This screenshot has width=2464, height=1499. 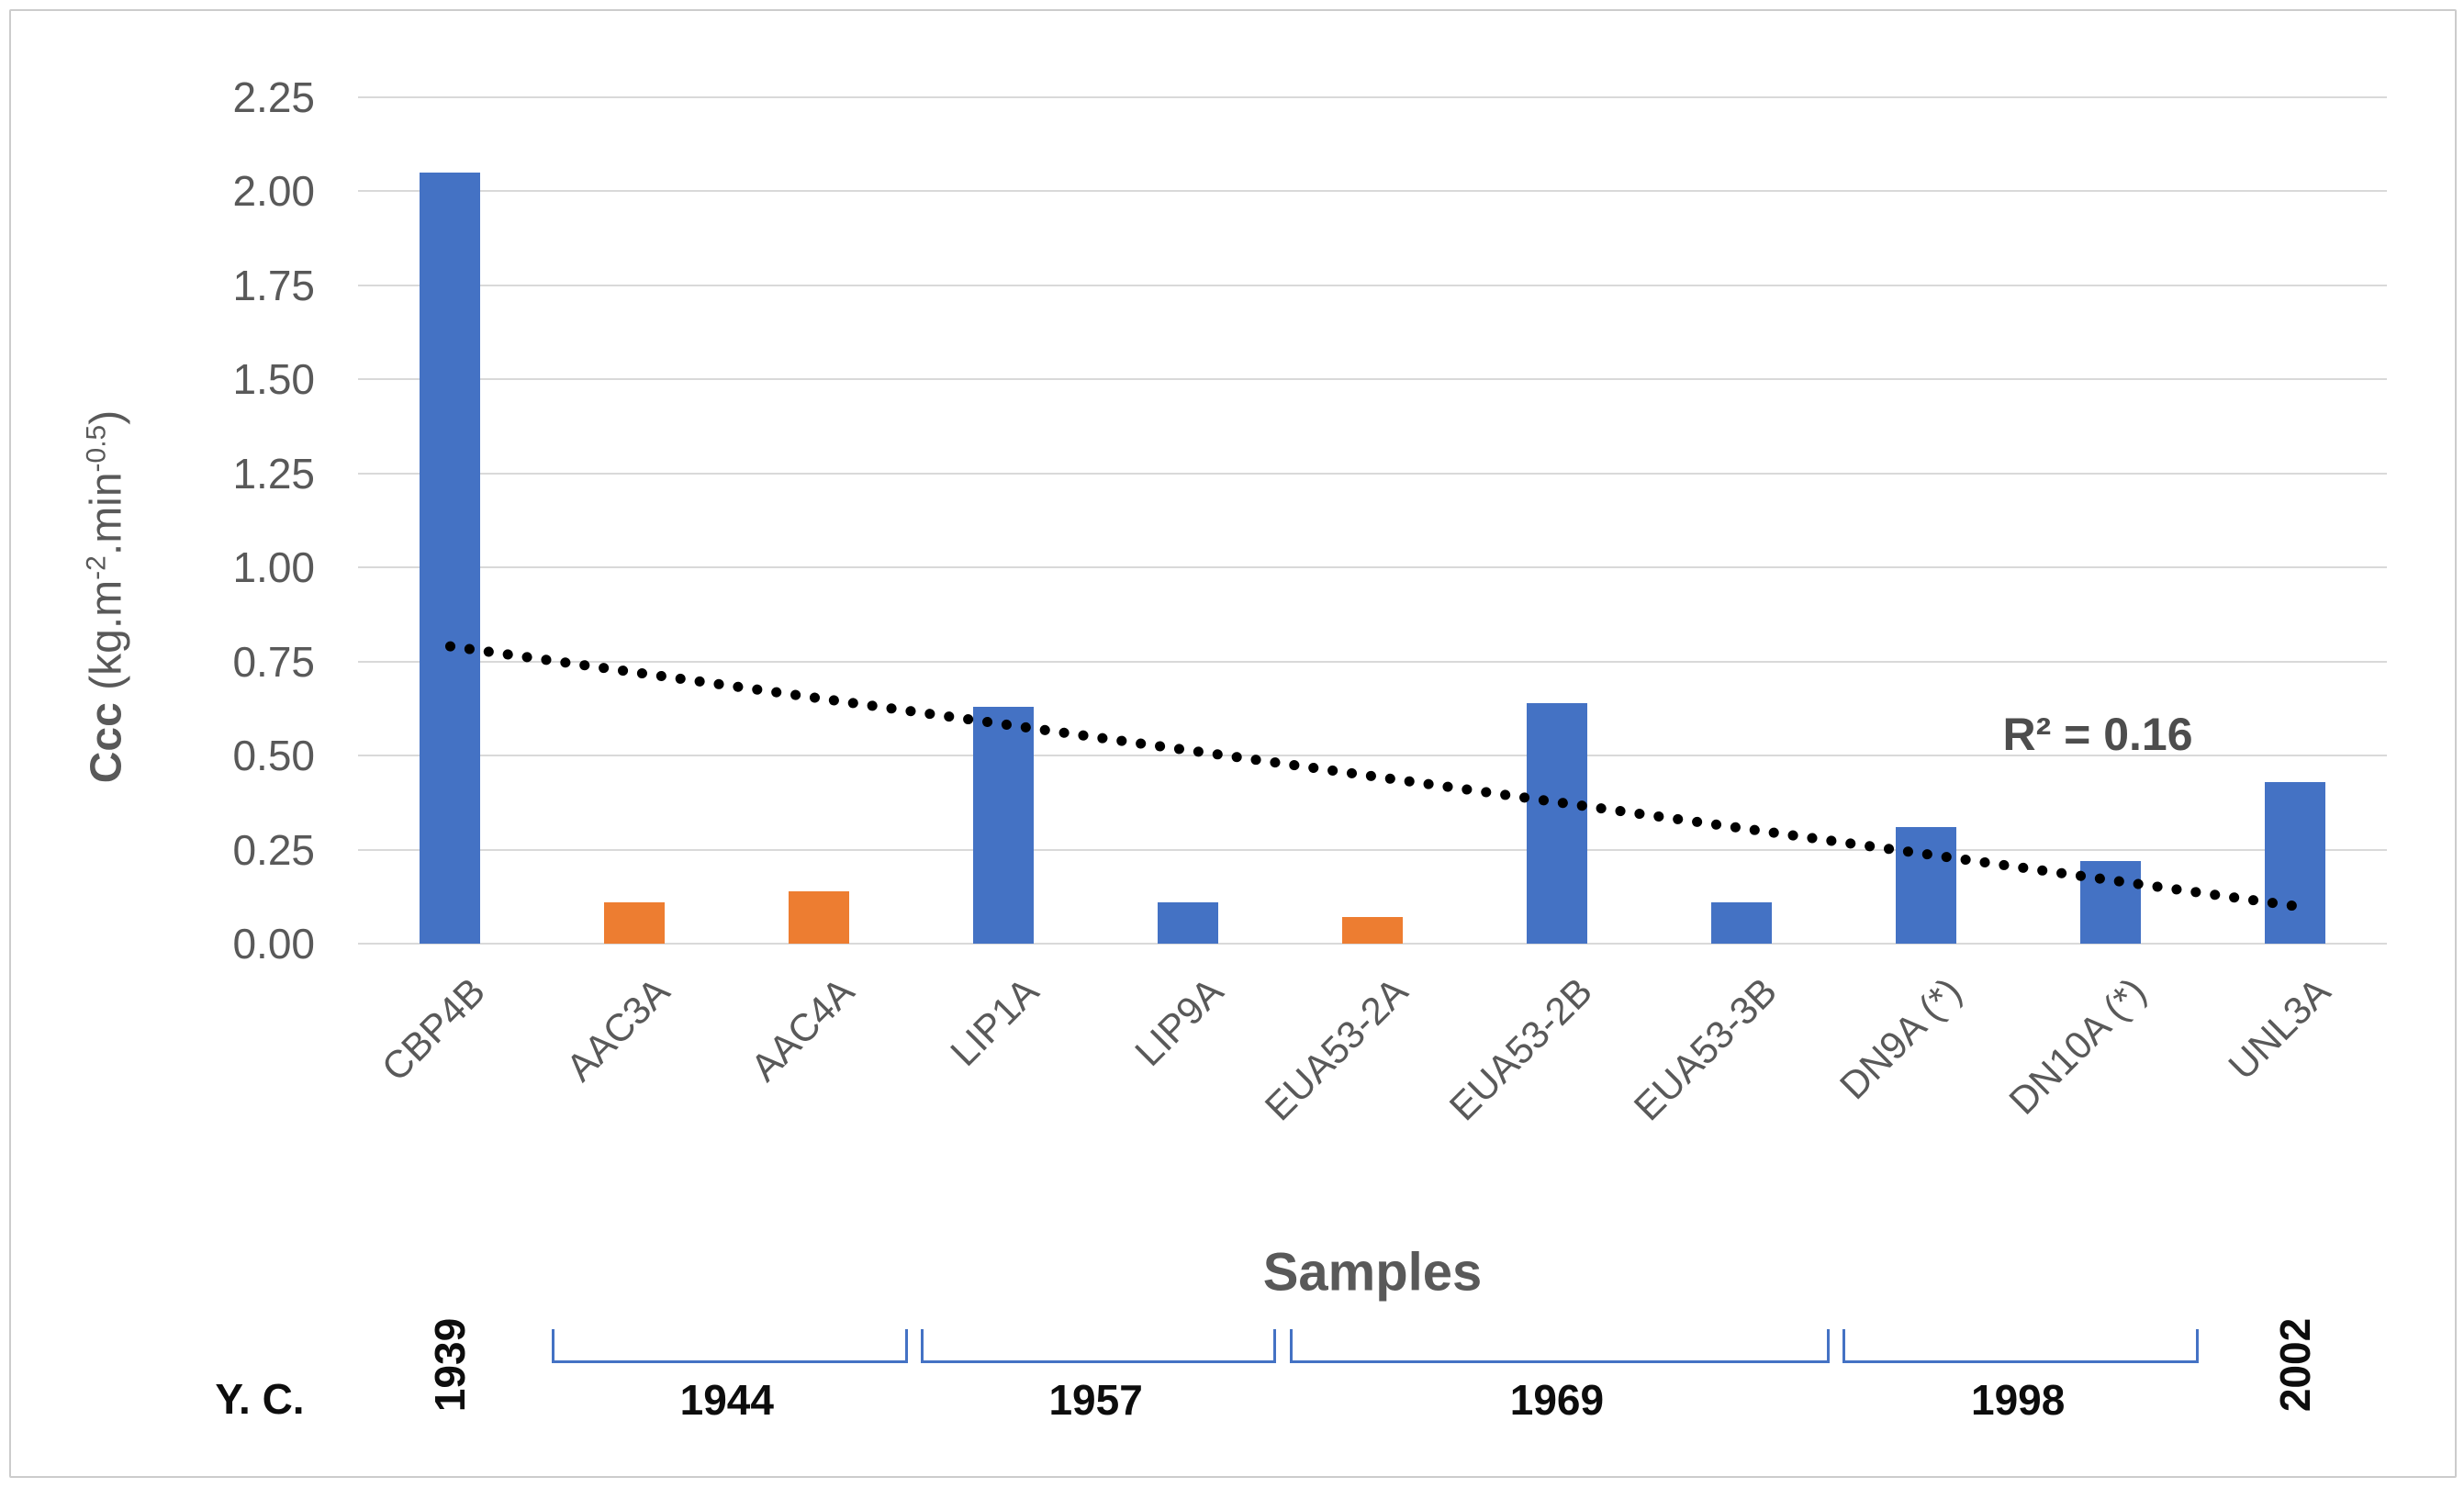 What do you see at coordinates (1188, 922) in the screenshot?
I see `bar-LIP9A` at bounding box center [1188, 922].